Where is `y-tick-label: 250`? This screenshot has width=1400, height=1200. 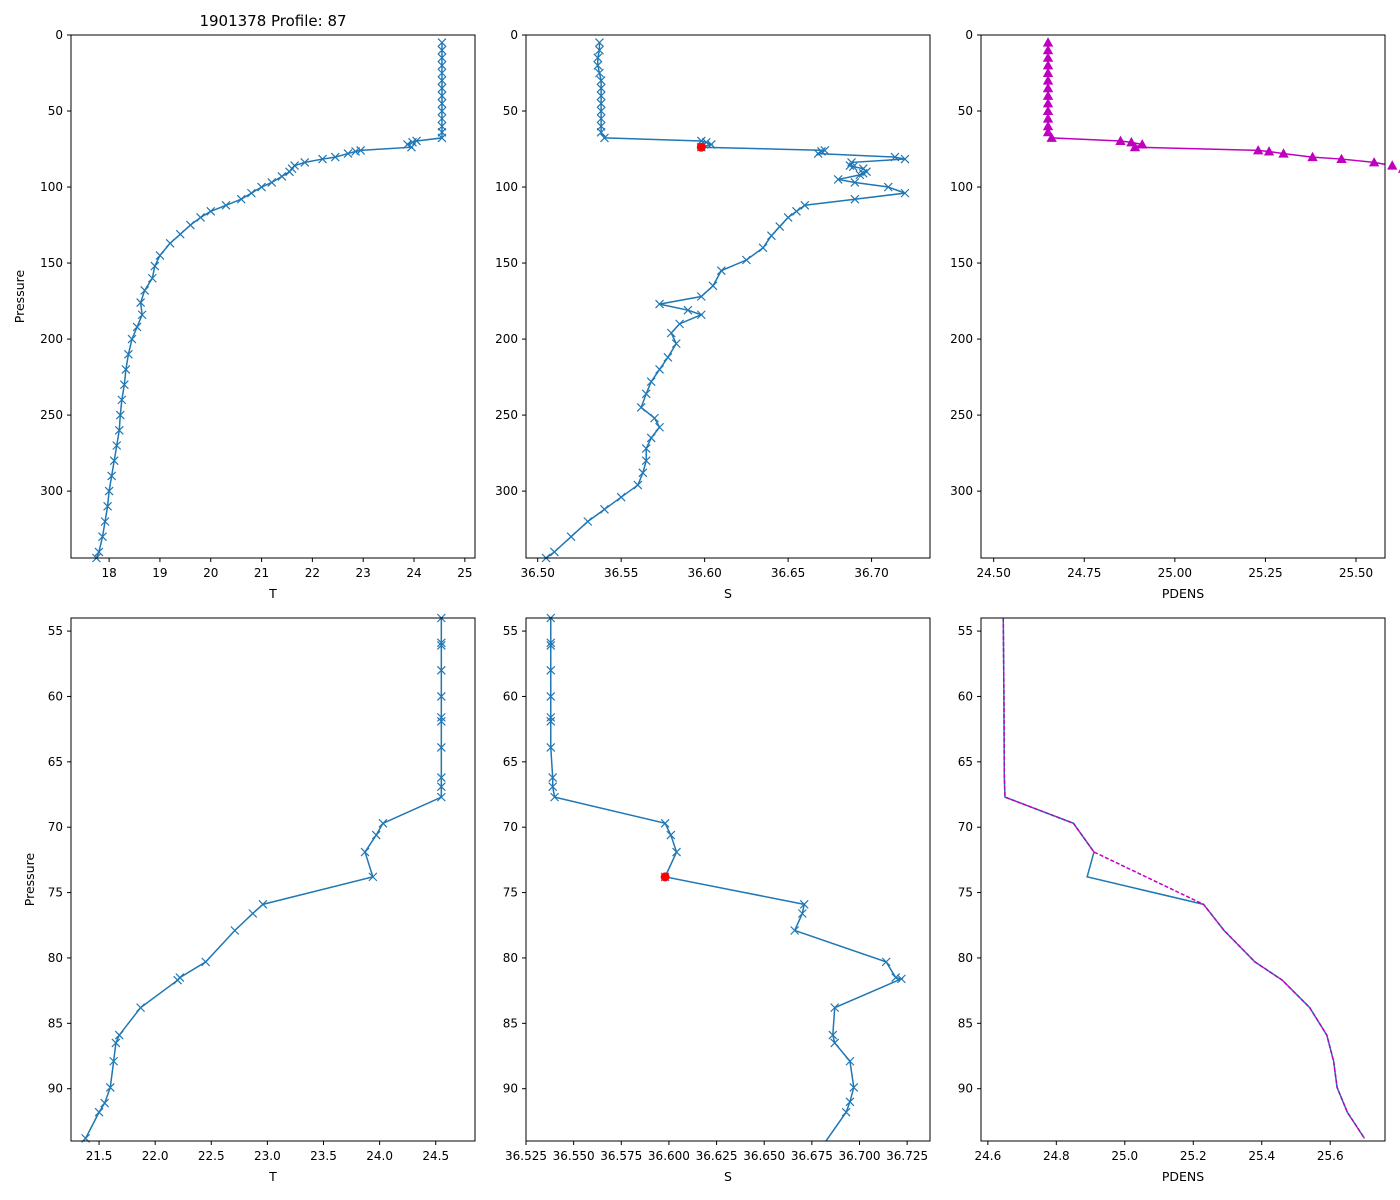
y-tick-label: 250 is located at coordinates (506, 415).